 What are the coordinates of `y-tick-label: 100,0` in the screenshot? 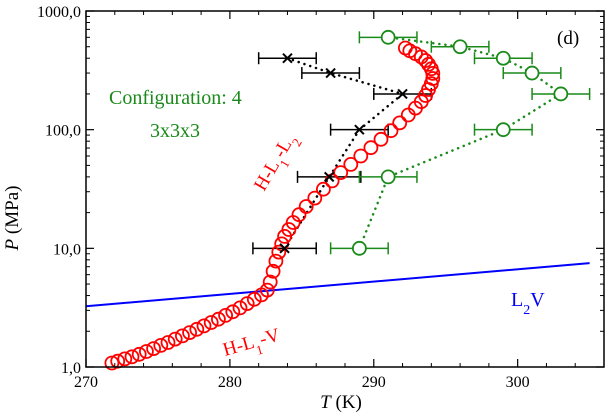 It's located at (63, 131).